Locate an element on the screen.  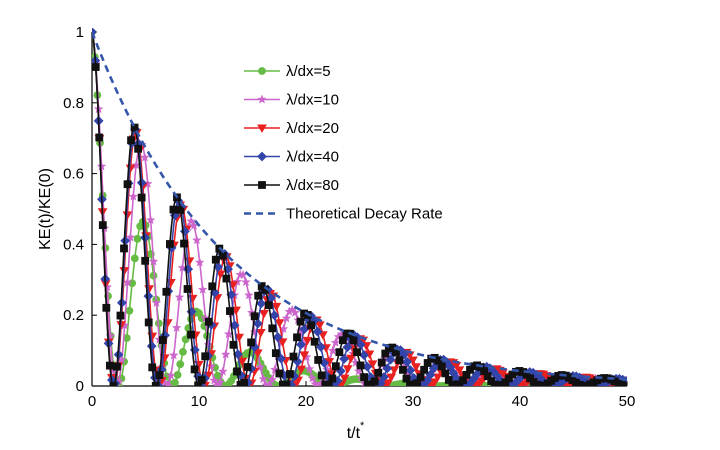
legend-label: λ/dx=80 is located at coordinates (312, 185).